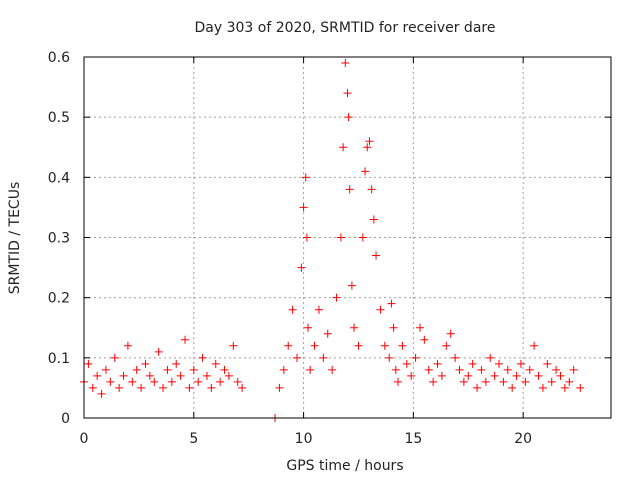 Image resolution: width=640 pixels, height=480 pixels. Describe the element at coordinates (304, 439) in the screenshot. I see `x-tick-label: 10` at that location.